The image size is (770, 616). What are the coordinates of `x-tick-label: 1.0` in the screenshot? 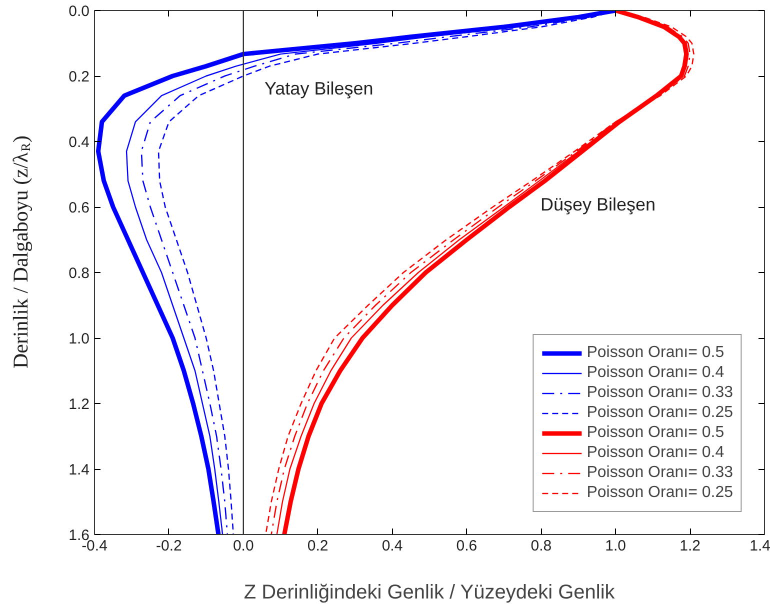 It's located at (615, 546).